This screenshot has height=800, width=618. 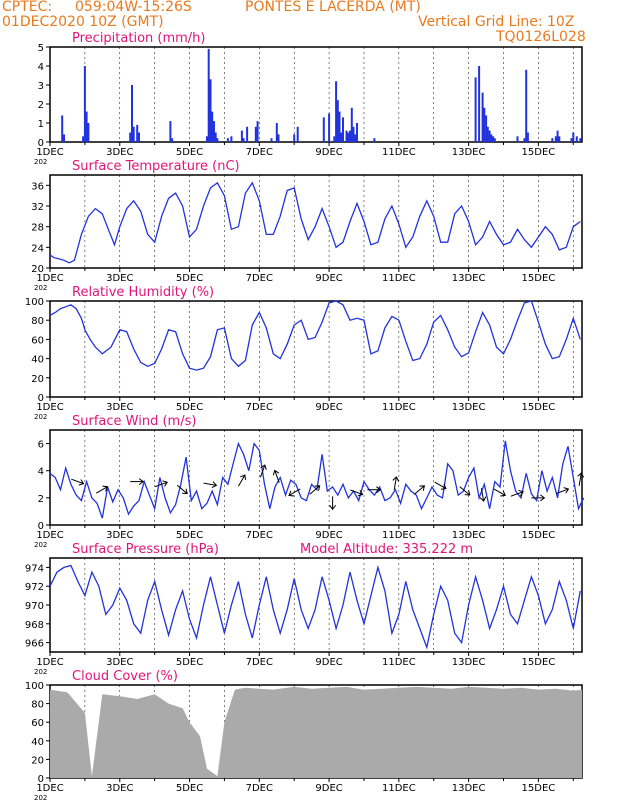 What do you see at coordinates (386, 549) in the screenshot?
I see `model-altitude-label: Model Altitude: 335.222 m` at bounding box center [386, 549].